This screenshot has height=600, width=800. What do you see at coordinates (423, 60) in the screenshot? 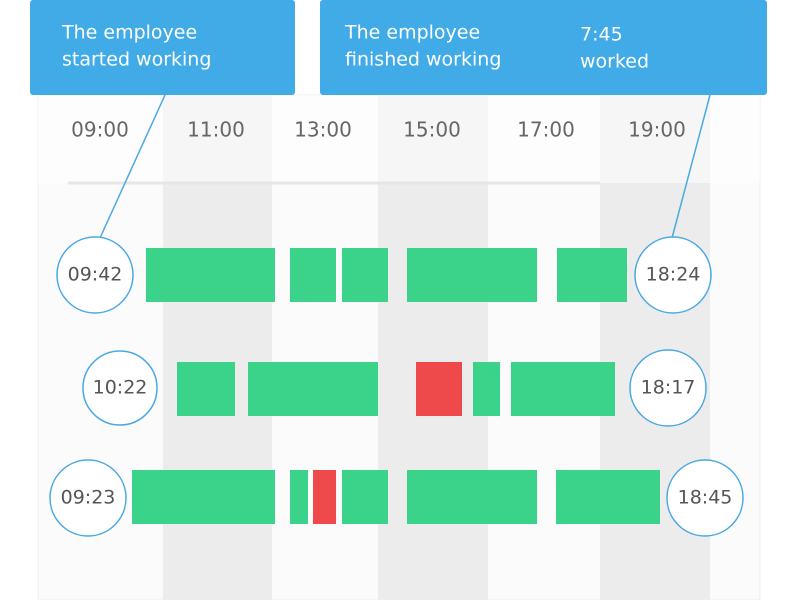
I see `callout-text: finished working` at bounding box center [423, 60].